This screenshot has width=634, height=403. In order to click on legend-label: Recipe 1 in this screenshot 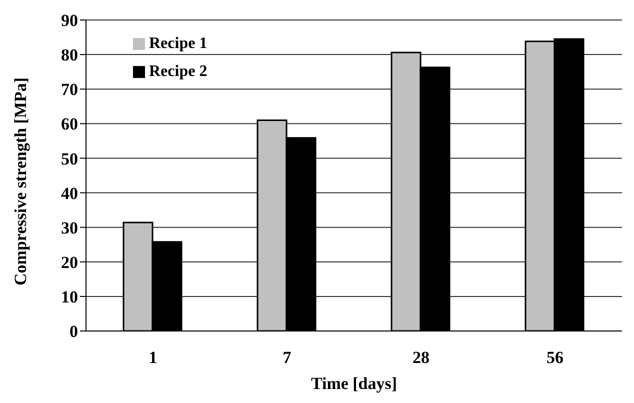, I will do `click(178, 43)`.